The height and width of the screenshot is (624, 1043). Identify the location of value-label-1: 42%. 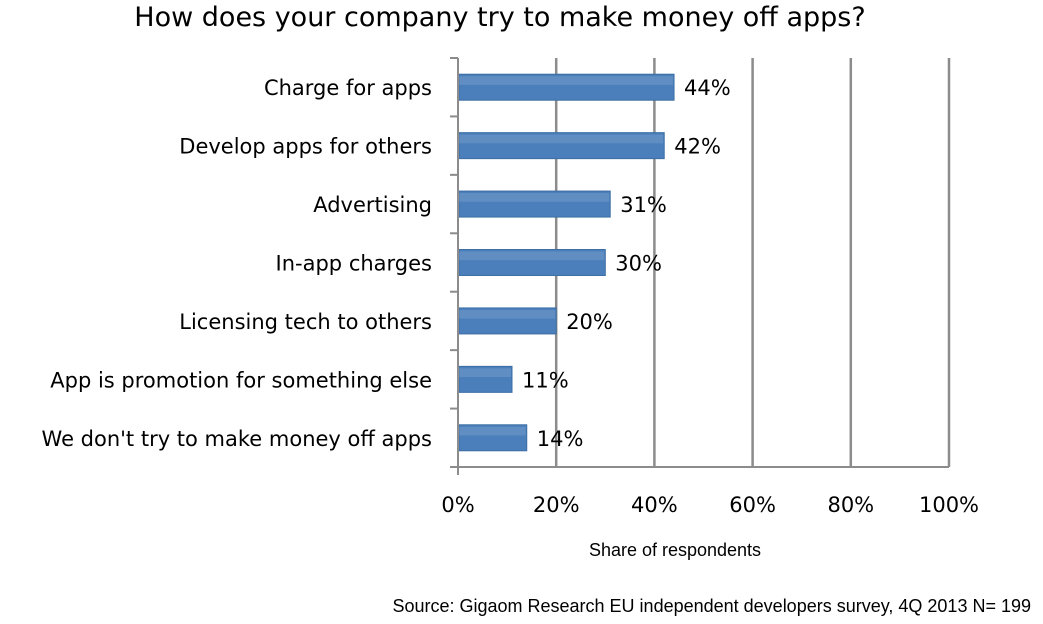
(697, 147).